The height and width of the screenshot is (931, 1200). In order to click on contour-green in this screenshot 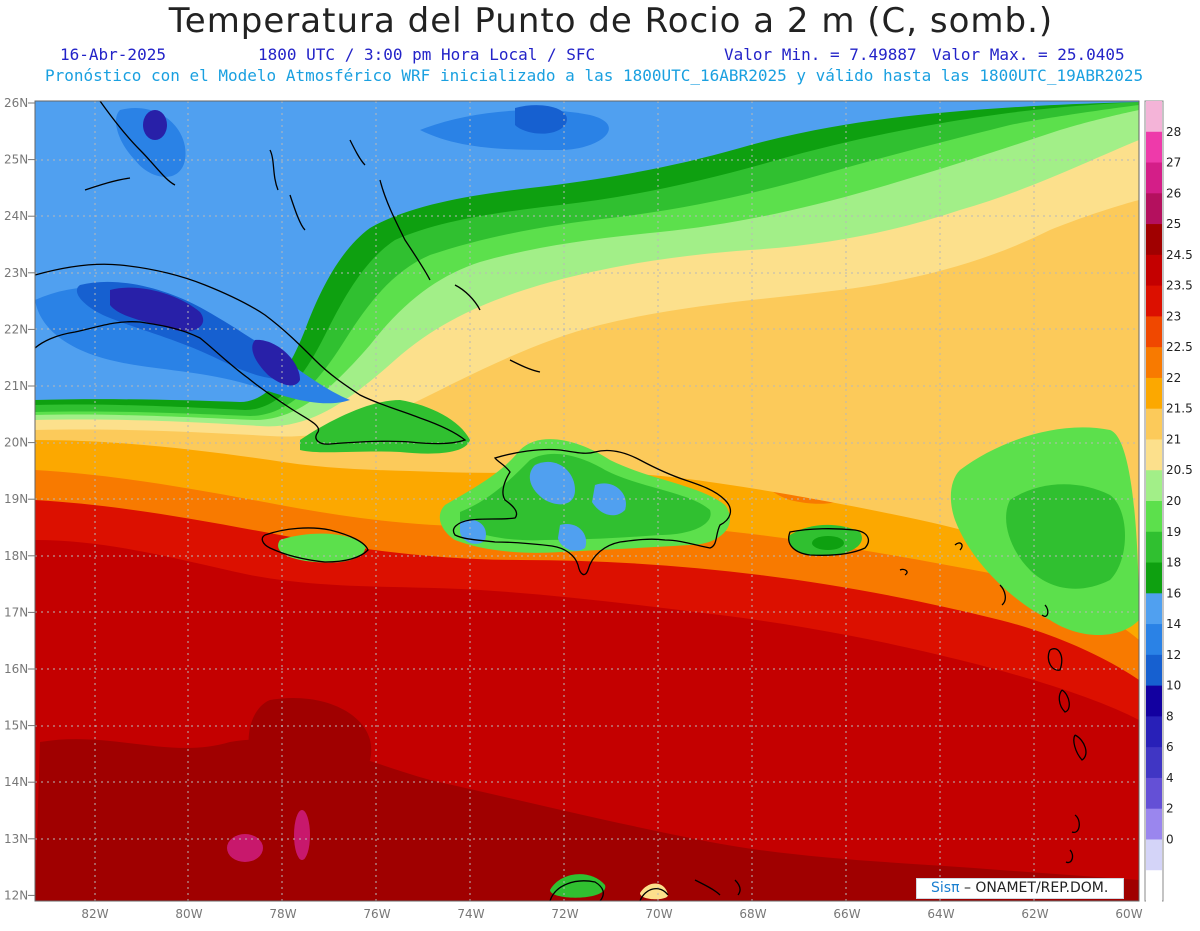, I will do `click(322, 548)`.